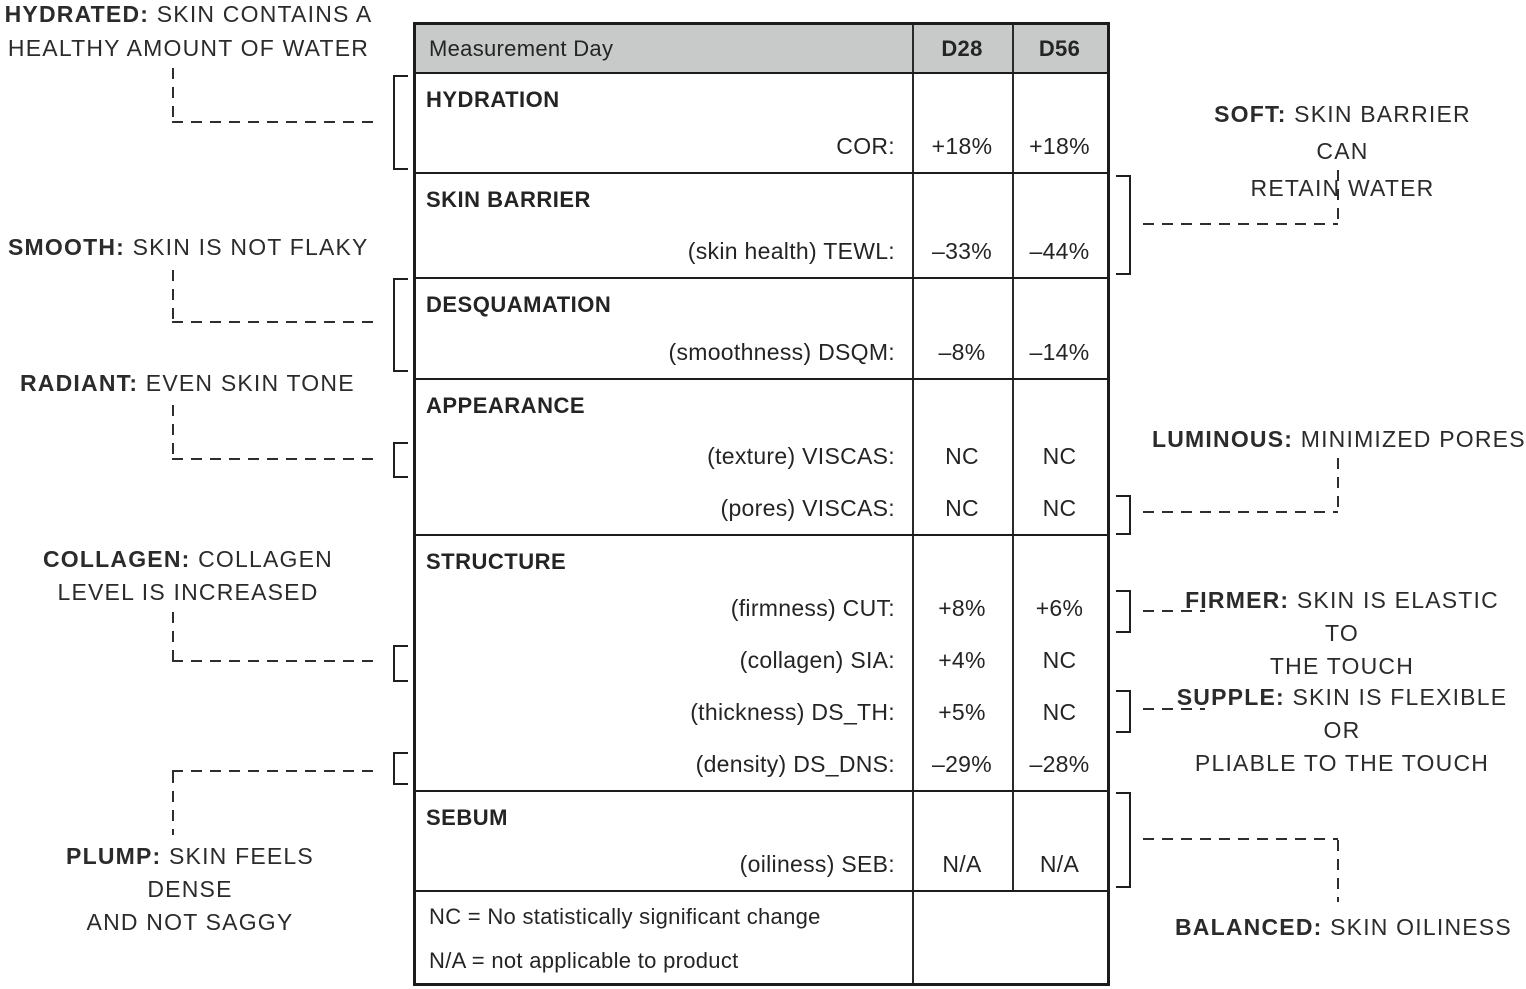  What do you see at coordinates (817, 863) in the screenshot?
I see `row-label: (oiliness) SEB:` at bounding box center [817, 863].